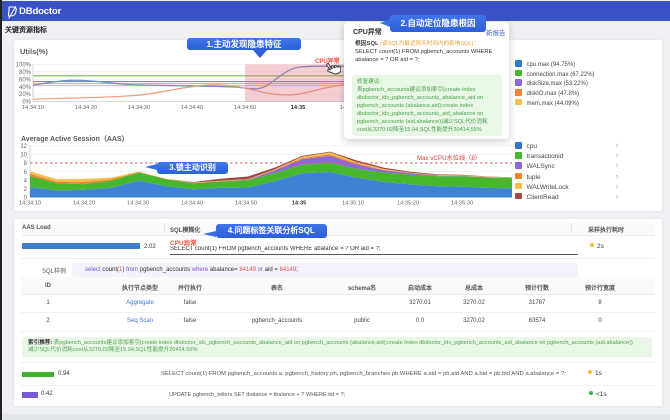  Describe the element at coordinates (353, 204) in the screenshot. I see `svg-text: 14:35:10` at that location.